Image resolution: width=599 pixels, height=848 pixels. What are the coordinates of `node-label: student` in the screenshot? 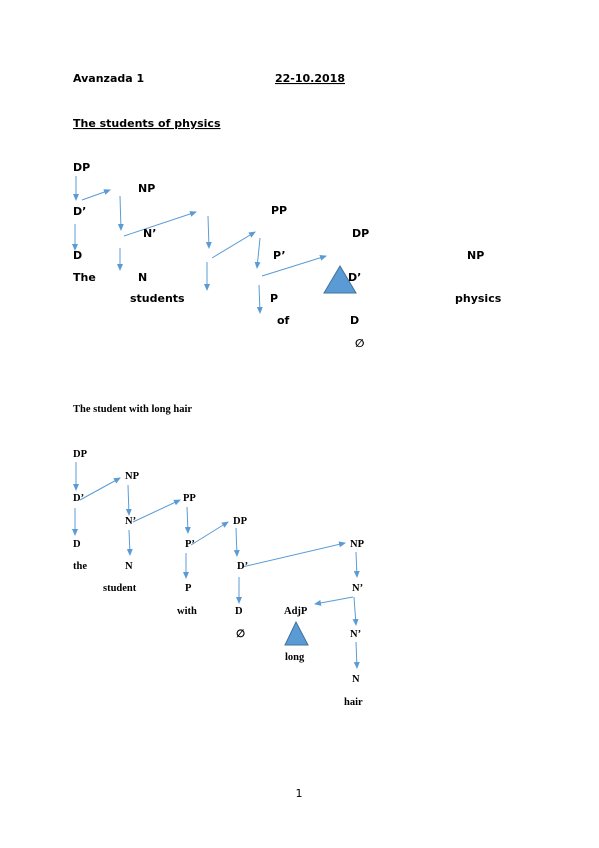 It's located at (120, 588).